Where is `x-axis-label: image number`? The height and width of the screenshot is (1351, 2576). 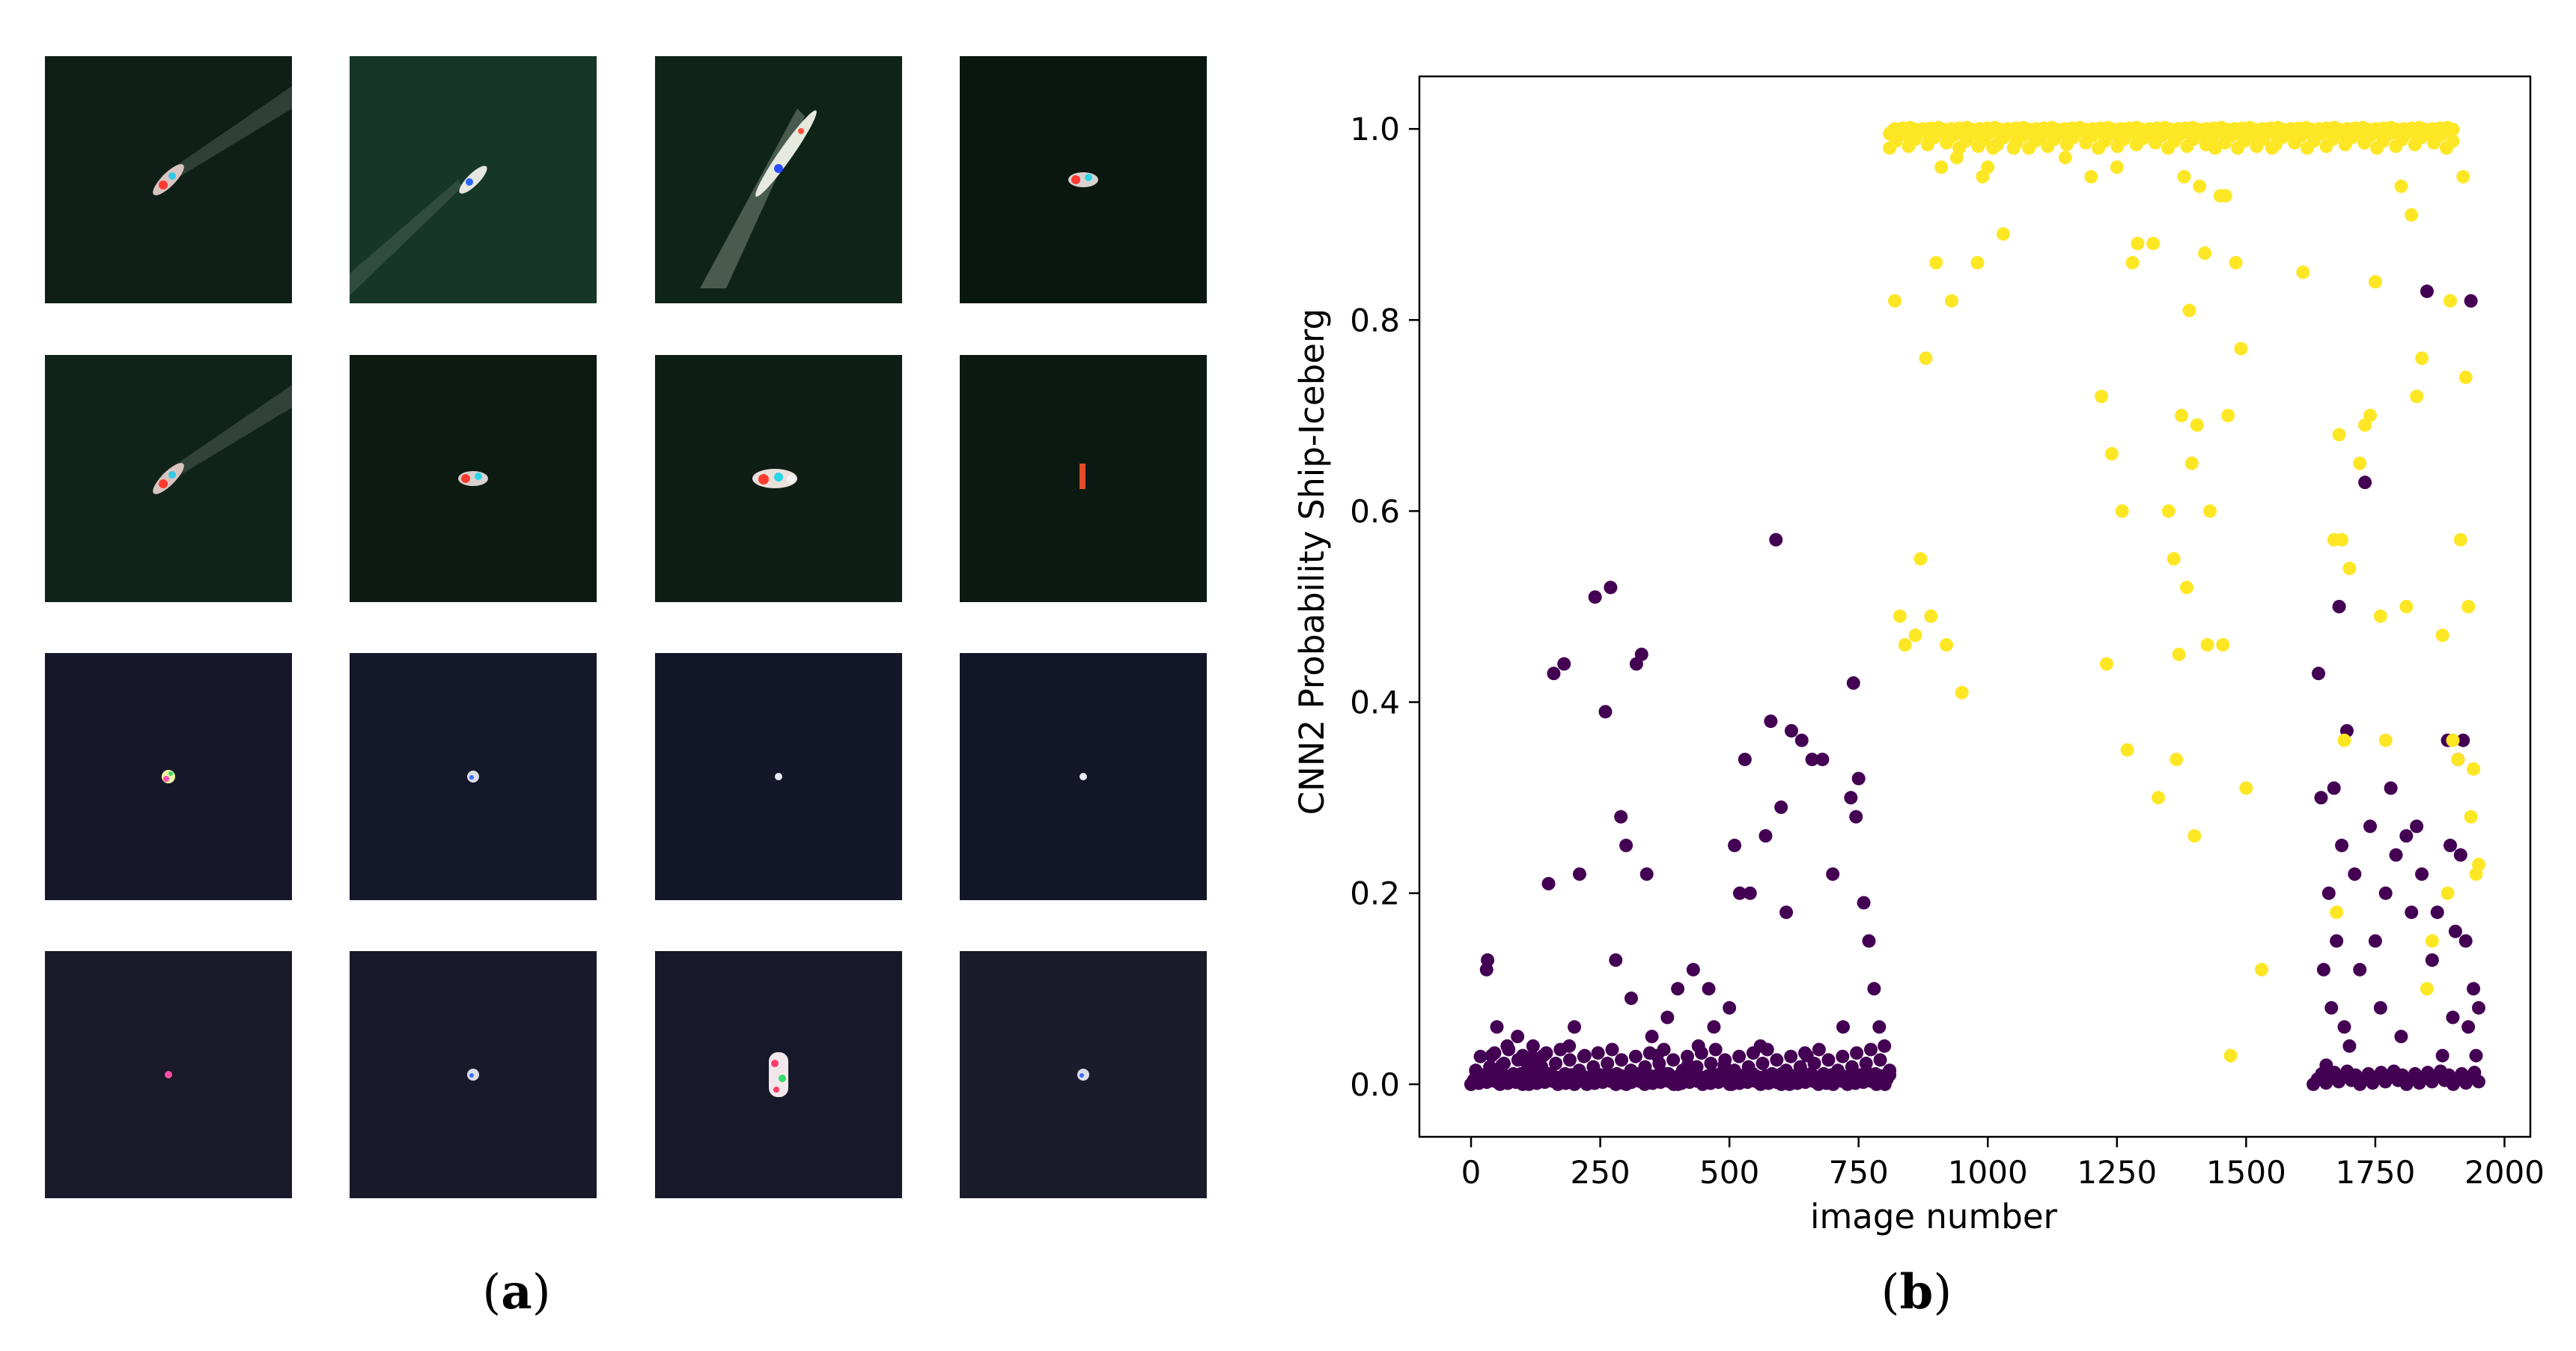
x-axis-label: image number is located at coordinates (1934, 1216).